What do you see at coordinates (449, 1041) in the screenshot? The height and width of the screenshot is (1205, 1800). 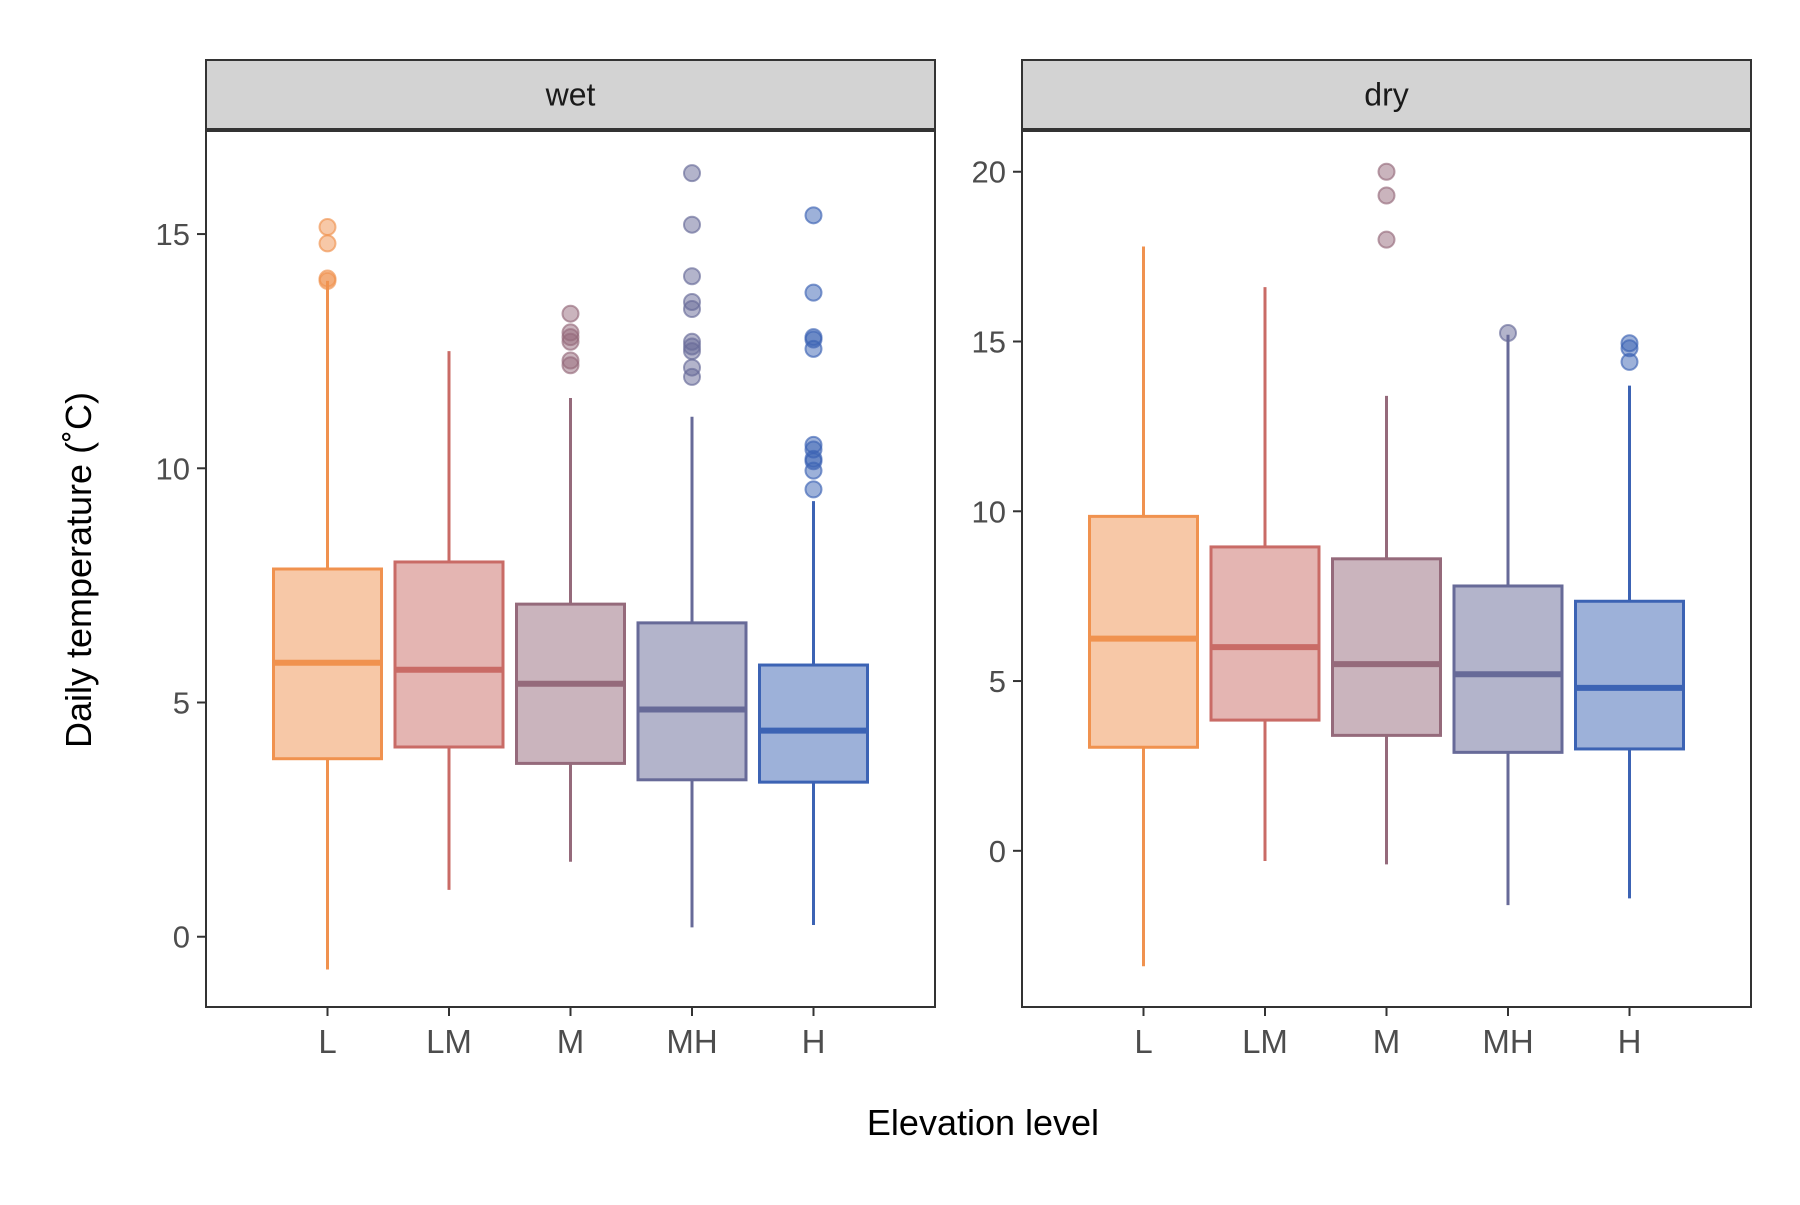 I see `panel-wet-x-tick-label: LM` at bounding box center [449, 1041].